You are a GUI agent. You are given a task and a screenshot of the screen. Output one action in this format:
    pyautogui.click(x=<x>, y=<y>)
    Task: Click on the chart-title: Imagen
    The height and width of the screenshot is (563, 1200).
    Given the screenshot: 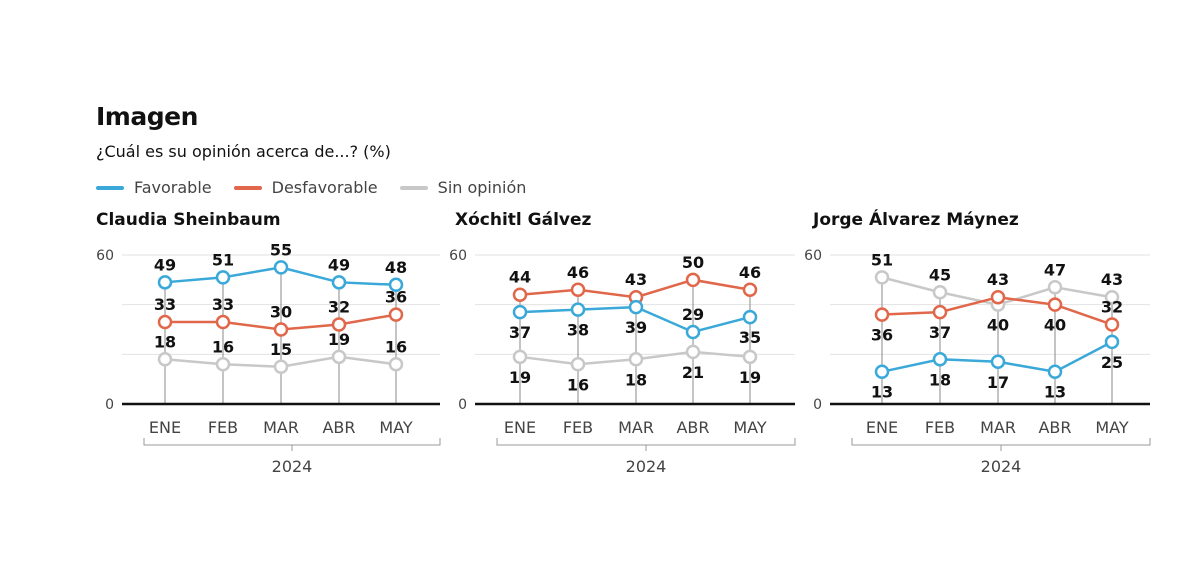 What is the action you would take?
    pyautogui.click(x=147, y=116)
    